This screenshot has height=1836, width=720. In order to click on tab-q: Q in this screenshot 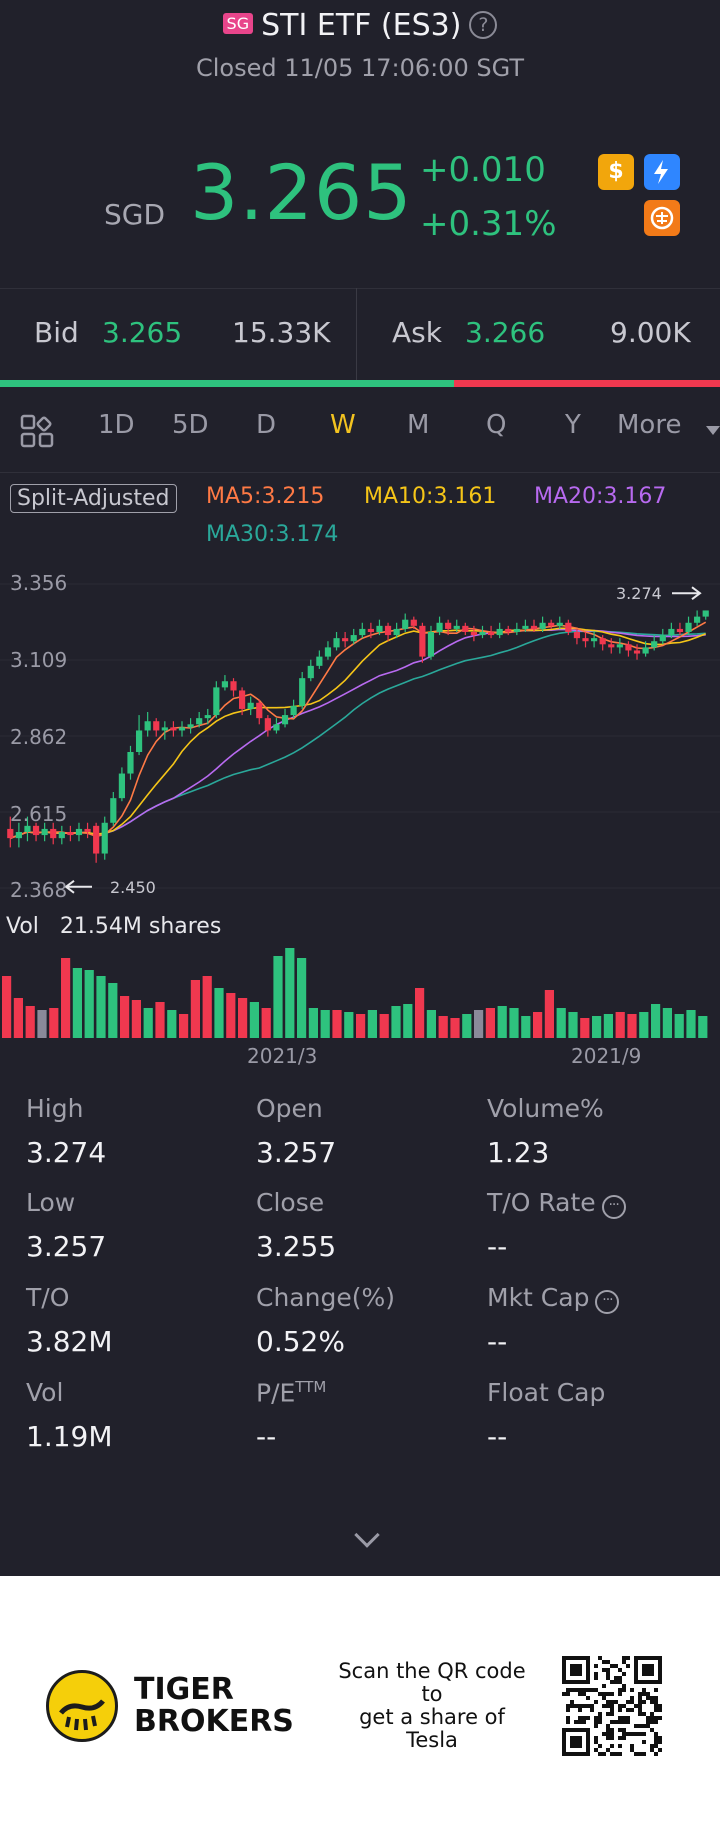, I will do `click(496, 425)`.